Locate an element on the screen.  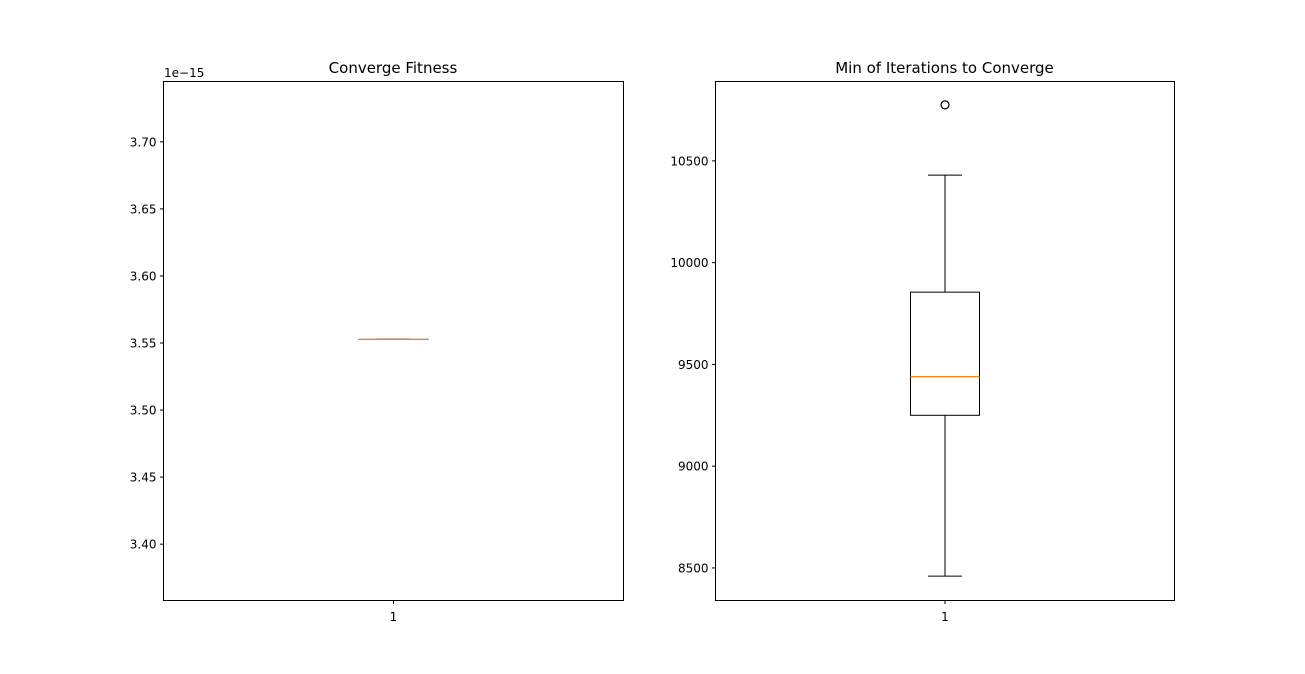
converge-fitness-ytick-label: 3.45 is located at coordinates (143, 478).